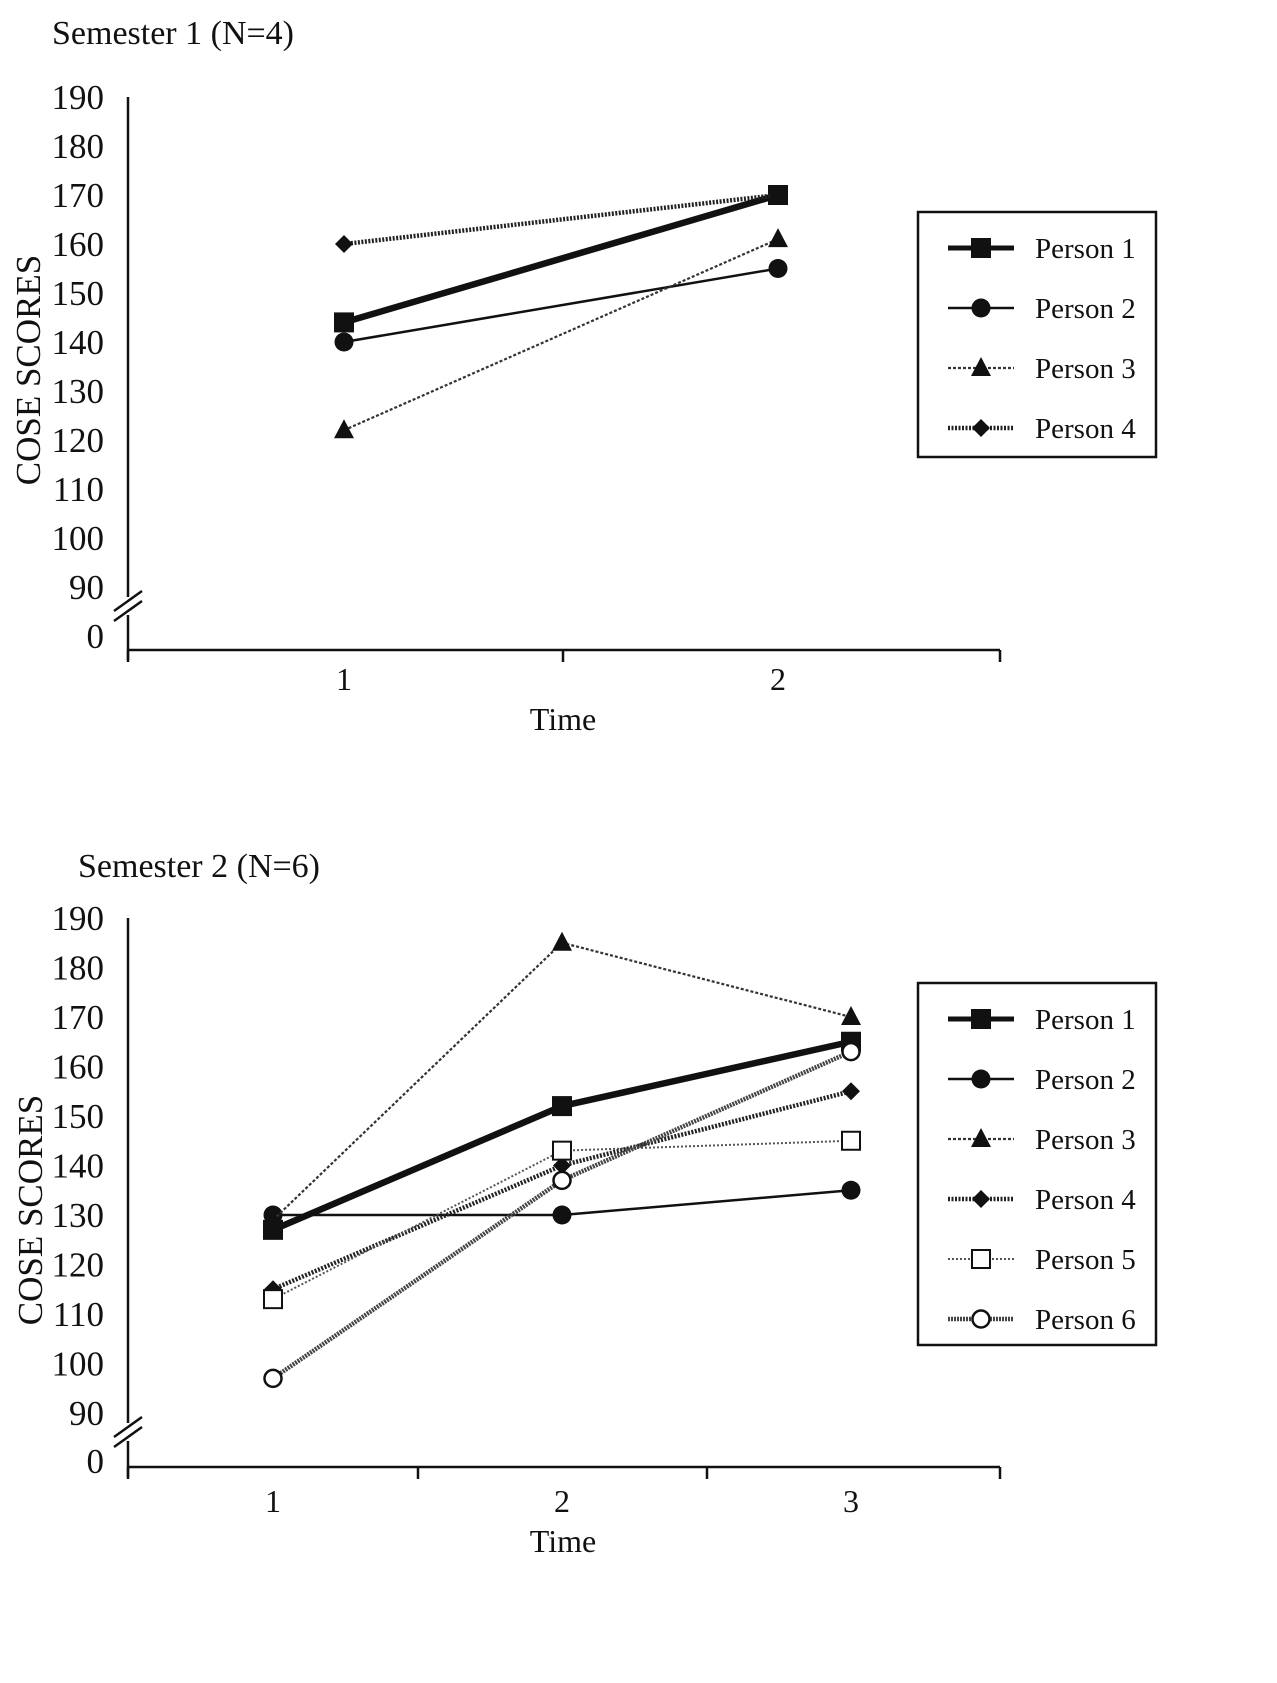 The image size is (1277, 1683). I want to click on x-tick-label: 3, so click(851, 1501).